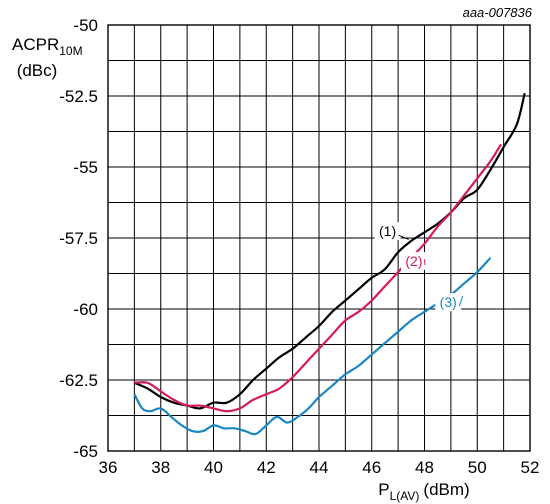  Describe the element at coordinates (78, 96) in the screenshot. I see `y-tick-label: -52.5` at that location.